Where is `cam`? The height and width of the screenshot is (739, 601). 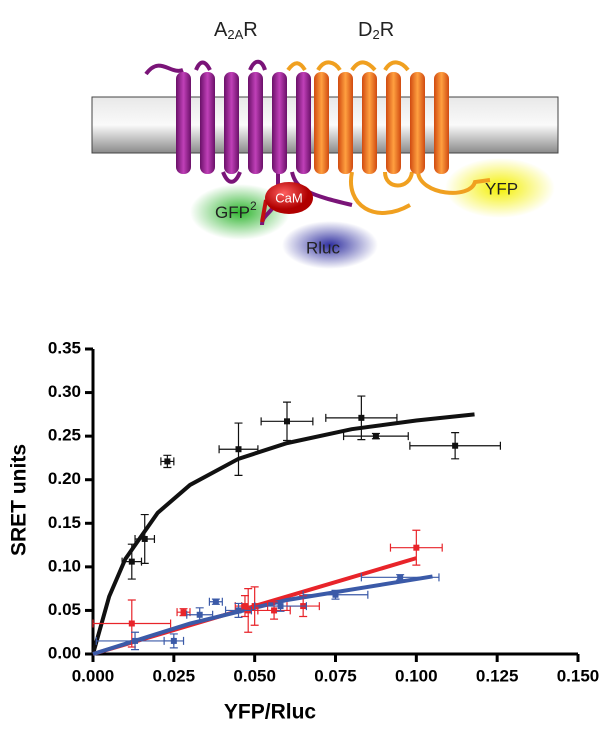
cam is located at coordinates (289, 198).